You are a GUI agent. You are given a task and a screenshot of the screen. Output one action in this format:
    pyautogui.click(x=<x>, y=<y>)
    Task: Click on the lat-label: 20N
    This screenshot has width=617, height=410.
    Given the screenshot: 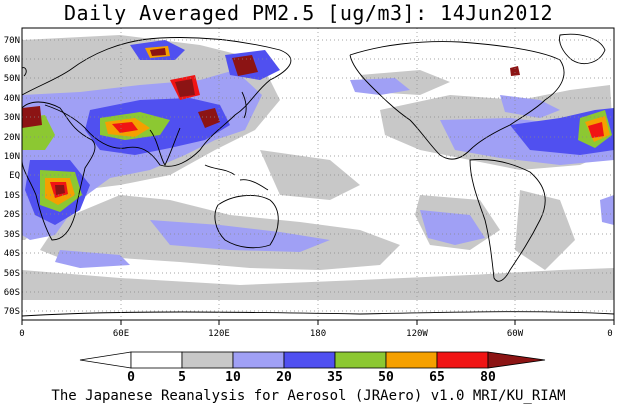 What is the action you would take?
    pyautogui.click(x=12, y=138)
    